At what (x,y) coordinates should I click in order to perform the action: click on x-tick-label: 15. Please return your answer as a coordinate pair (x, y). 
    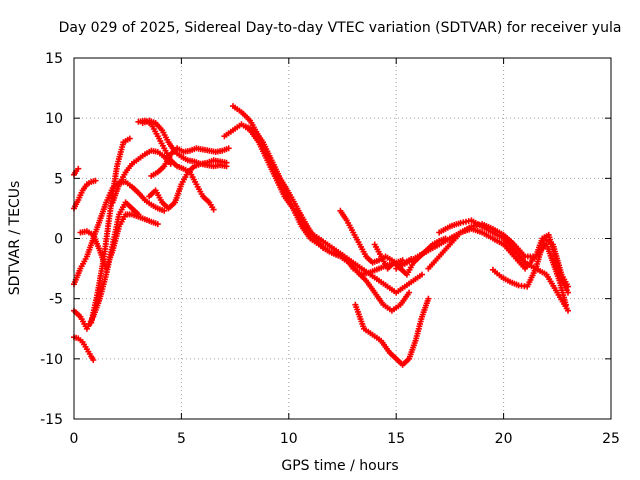
    Looking at the image, I should click on (396, 439).